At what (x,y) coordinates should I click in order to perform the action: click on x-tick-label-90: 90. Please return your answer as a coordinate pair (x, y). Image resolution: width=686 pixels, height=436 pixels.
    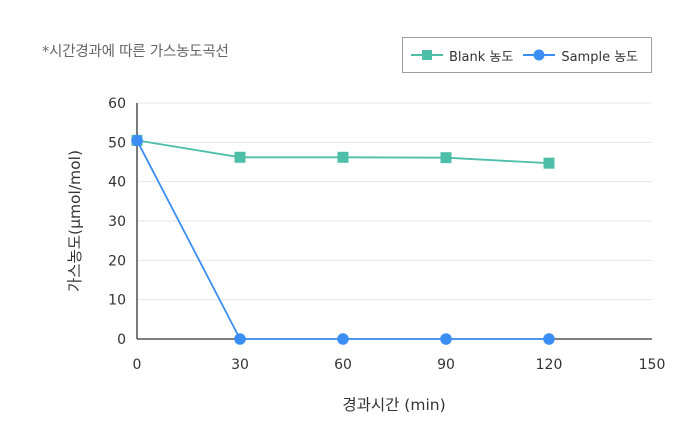
    Looking at the image, I should click on (446, 365).